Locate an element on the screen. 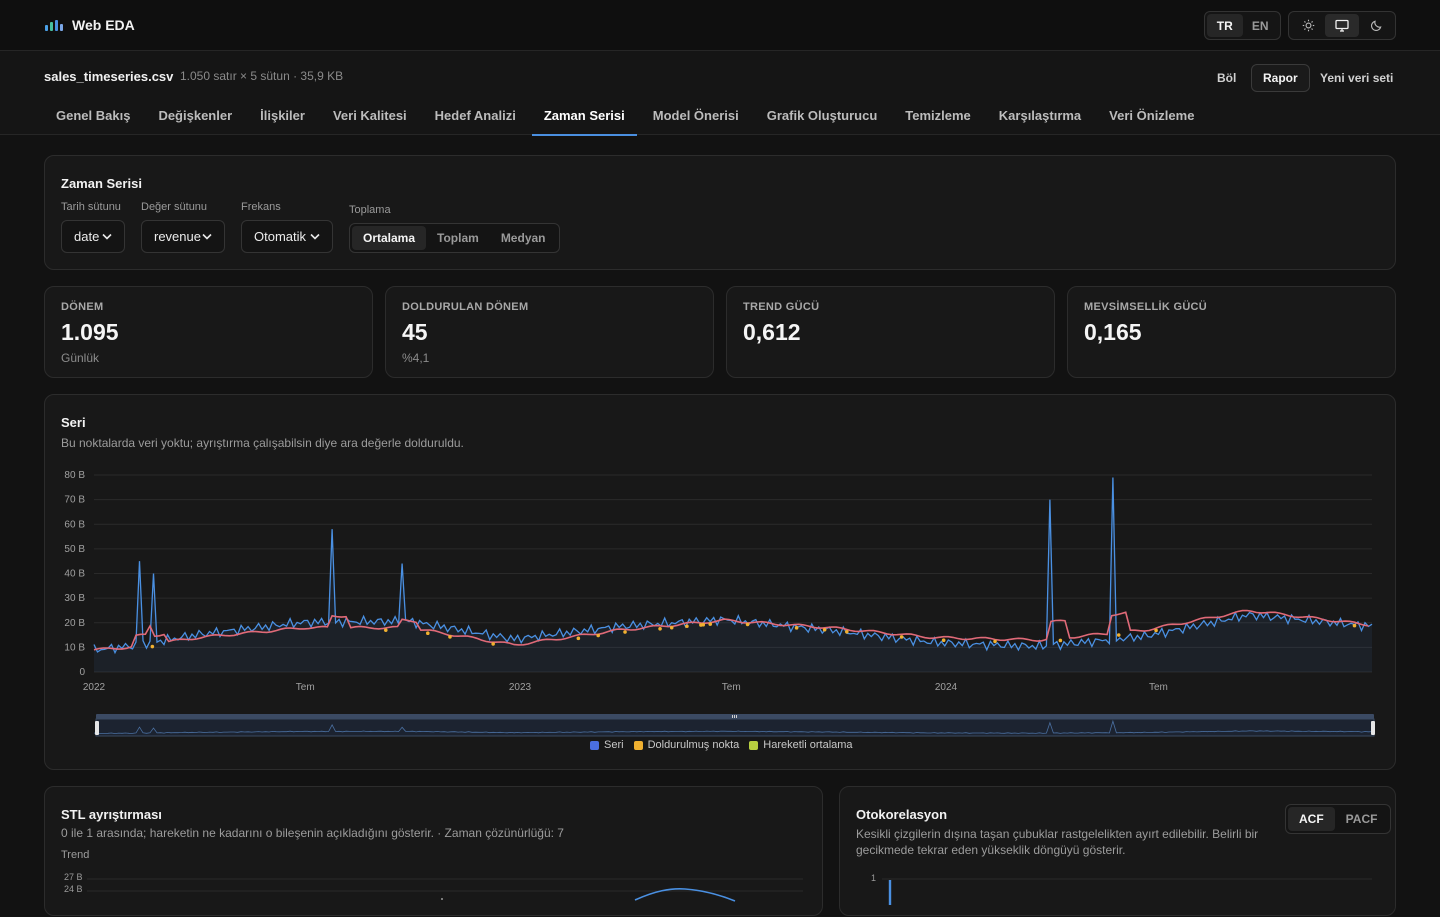 The height and width of the screenshot is (917, 1440). stat-label: TREND GÜCÜ is located at coordinates (781, 307).